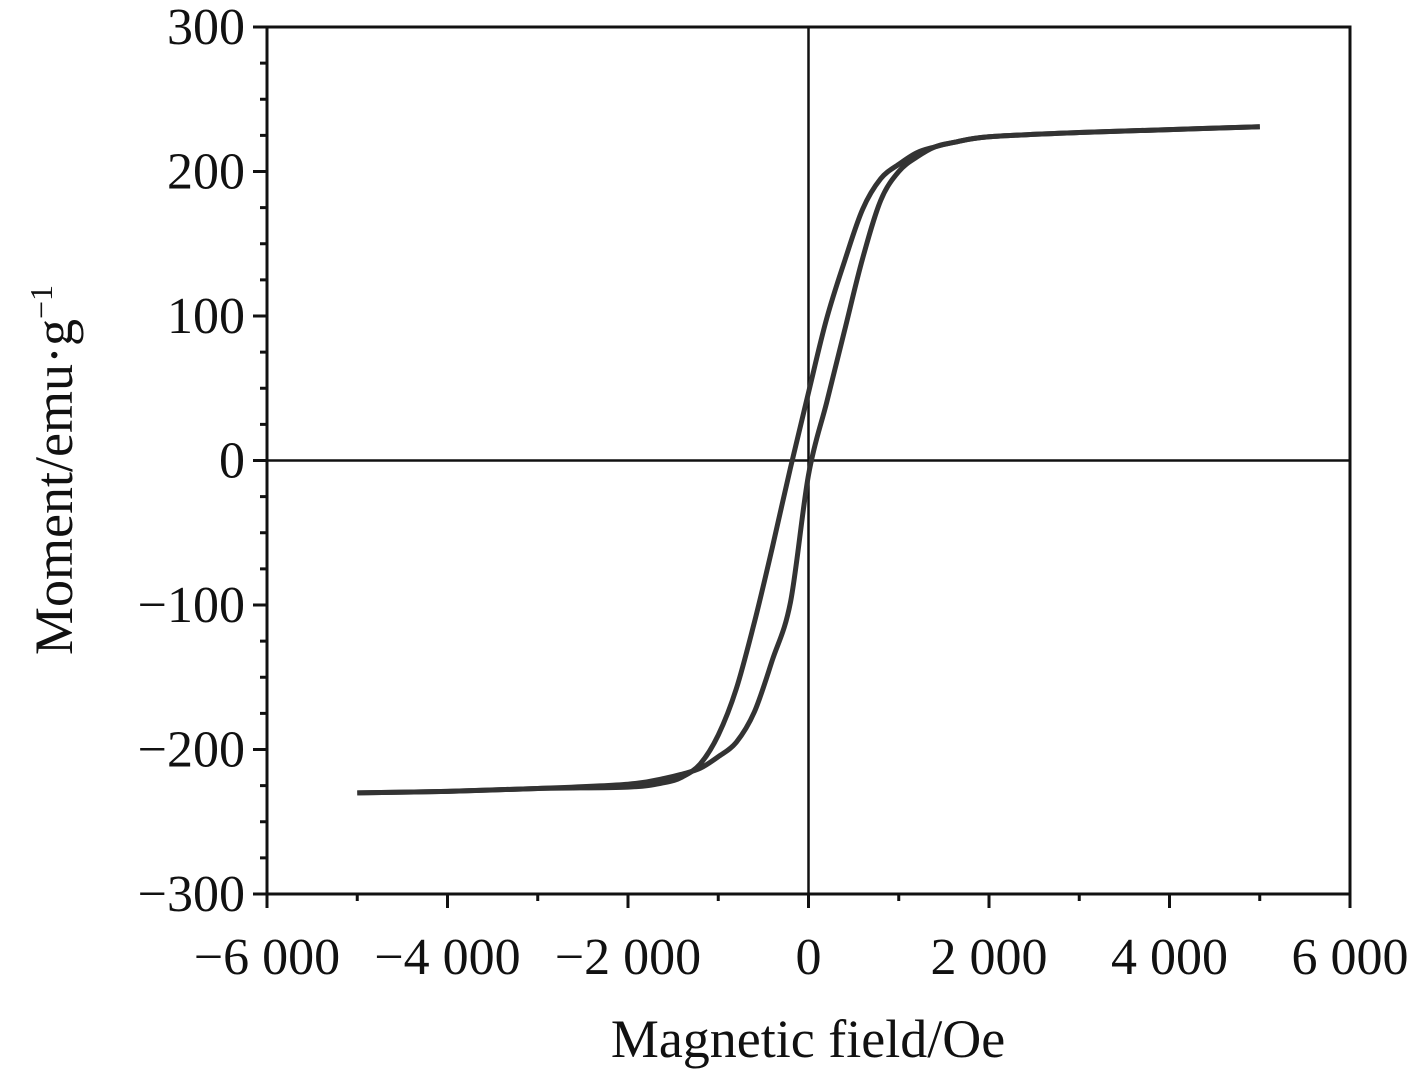 Image resolution: width=1417 pixels, height=1075 pixels. I want to click on y-axis-title-main: Moment/emu·g, so click(54, 487).